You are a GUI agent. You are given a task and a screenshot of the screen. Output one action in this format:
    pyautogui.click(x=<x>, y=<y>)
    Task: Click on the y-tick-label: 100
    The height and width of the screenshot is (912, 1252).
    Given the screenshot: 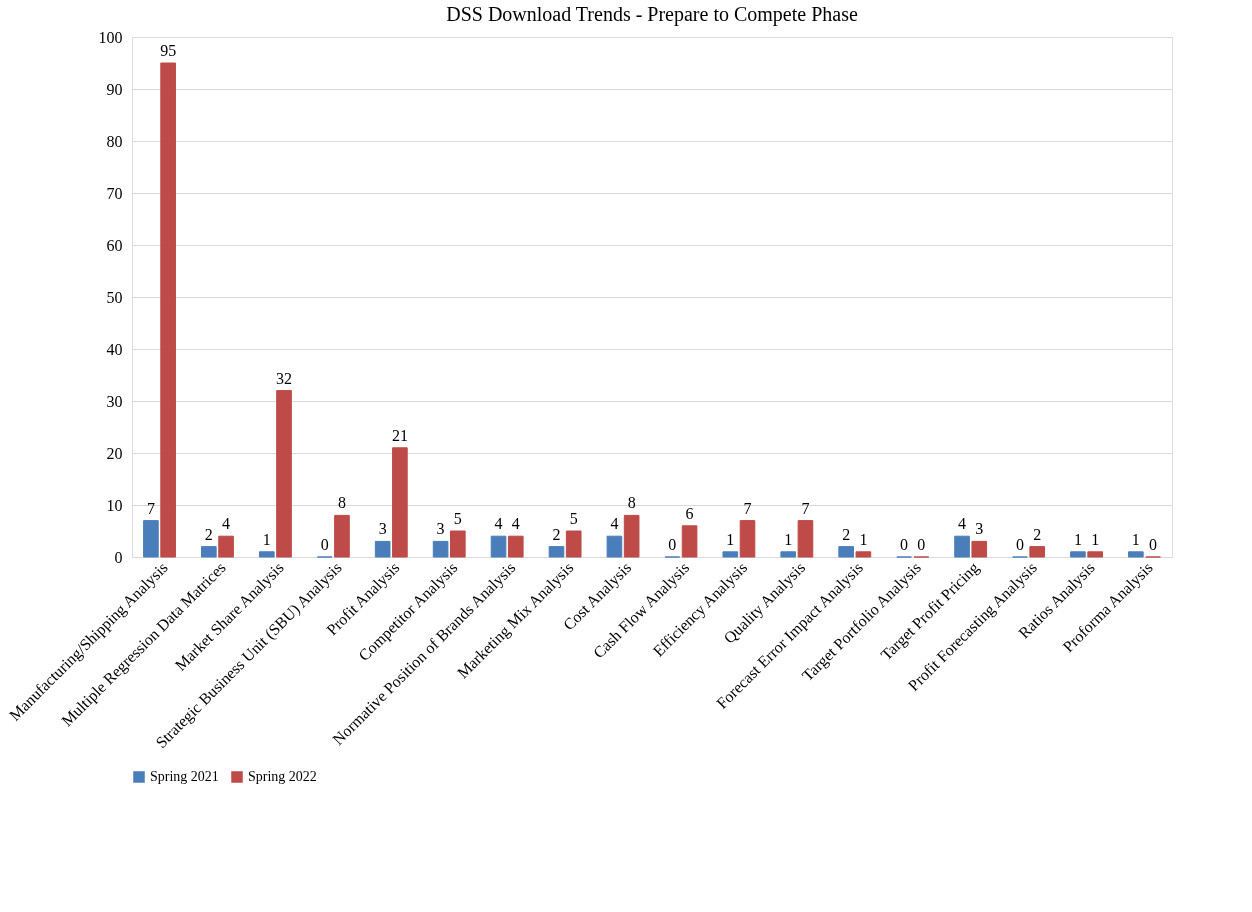 What is the action you would take?
    pyautogui.click(x=110, y=37)
    